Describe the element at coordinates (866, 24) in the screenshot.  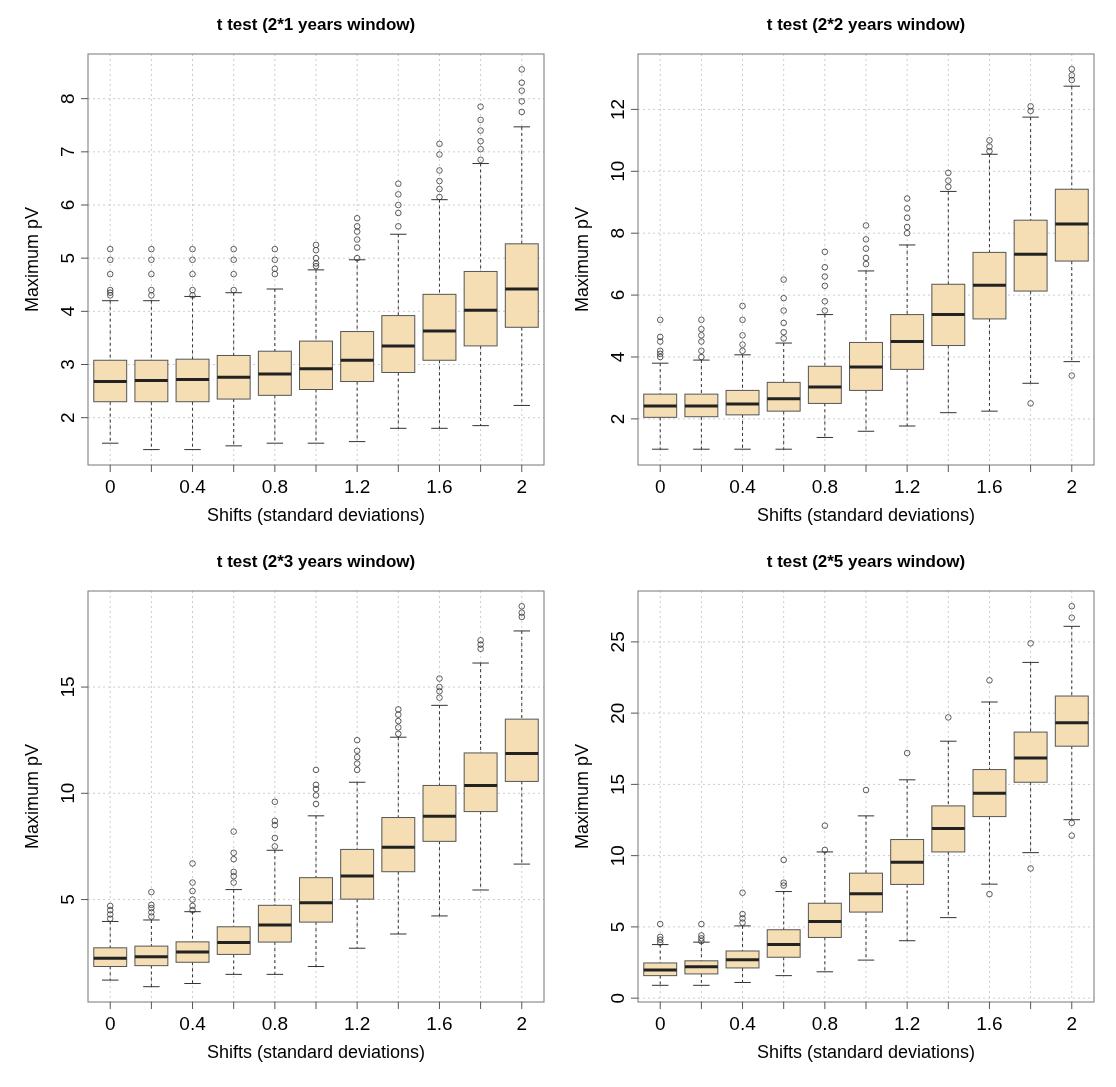
I see `chart-title: t test (2*2 years window)` at that location.